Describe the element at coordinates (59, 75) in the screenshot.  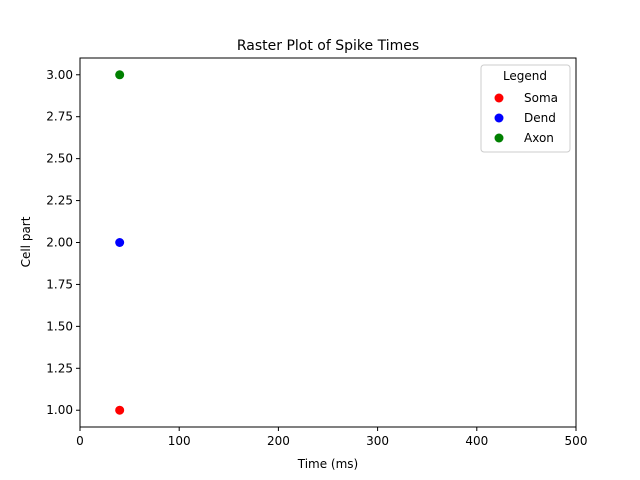
I see `y-tick-label: 3.00` at that location.